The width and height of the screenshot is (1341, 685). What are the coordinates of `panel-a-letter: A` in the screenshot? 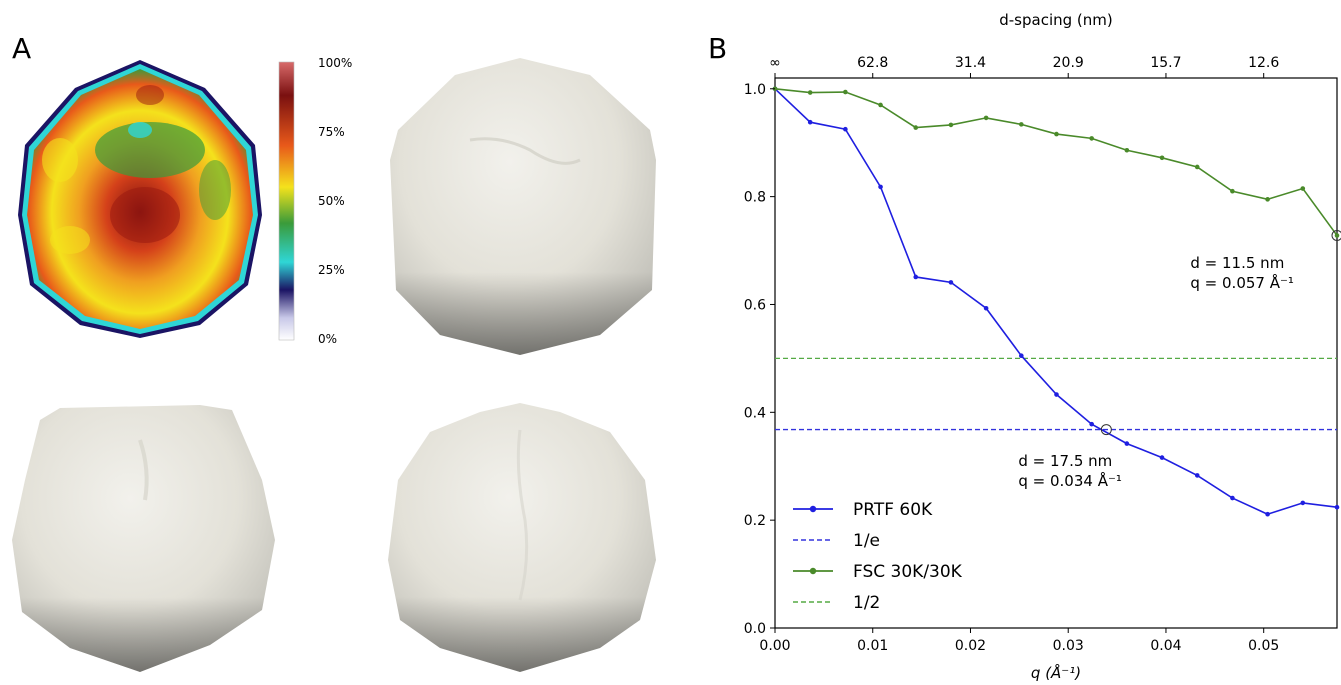 It's located at (22, 48).